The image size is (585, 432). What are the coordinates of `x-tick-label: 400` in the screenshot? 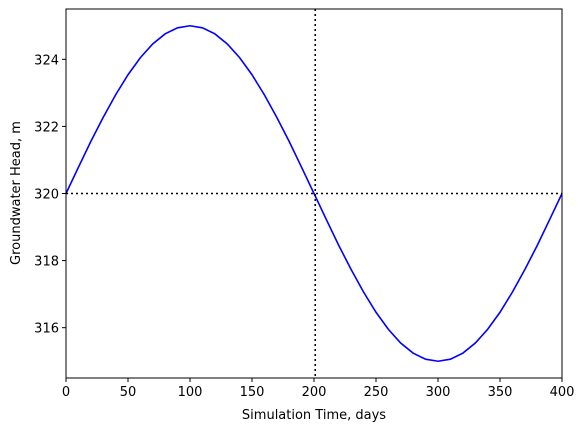 It's located at (562, 392).